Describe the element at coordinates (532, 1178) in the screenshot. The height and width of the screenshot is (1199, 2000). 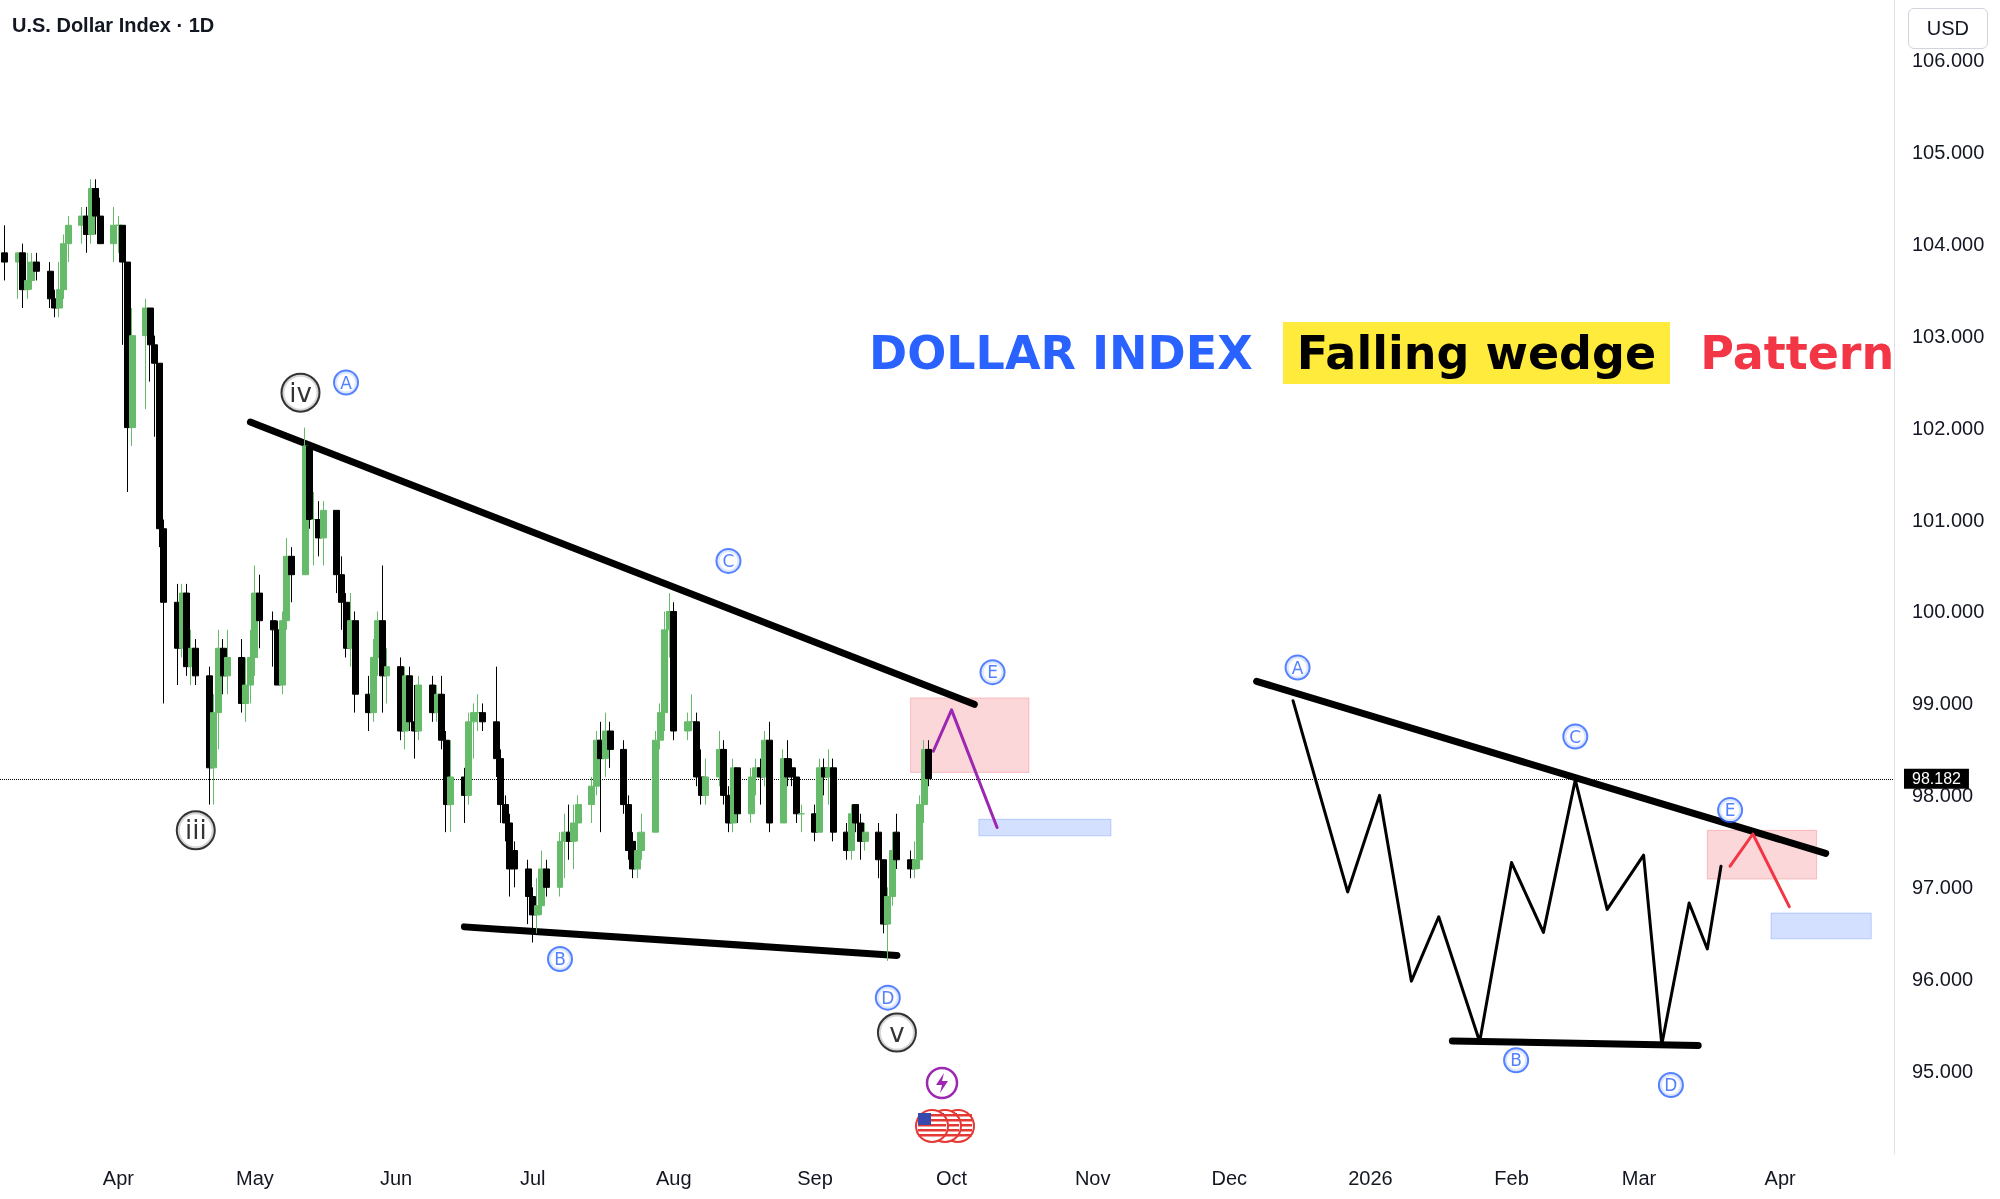
I see `x-tick-label: Jul` at that location.